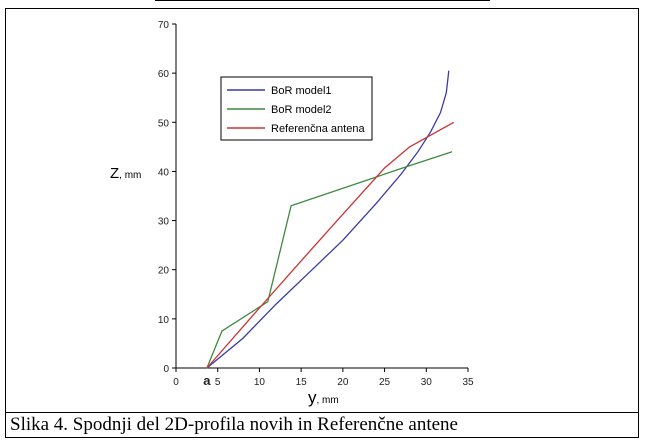 The height and width of the screenshot is (445, 645). I want to click on y-tick-label: 10, so click(164, 320).